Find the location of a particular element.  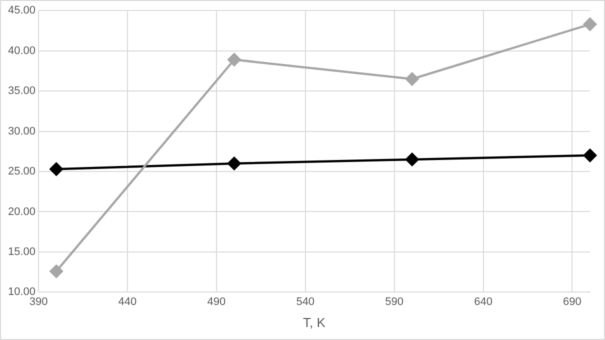

y-tick-label: 35.00 is located at coordinates (22, 91).